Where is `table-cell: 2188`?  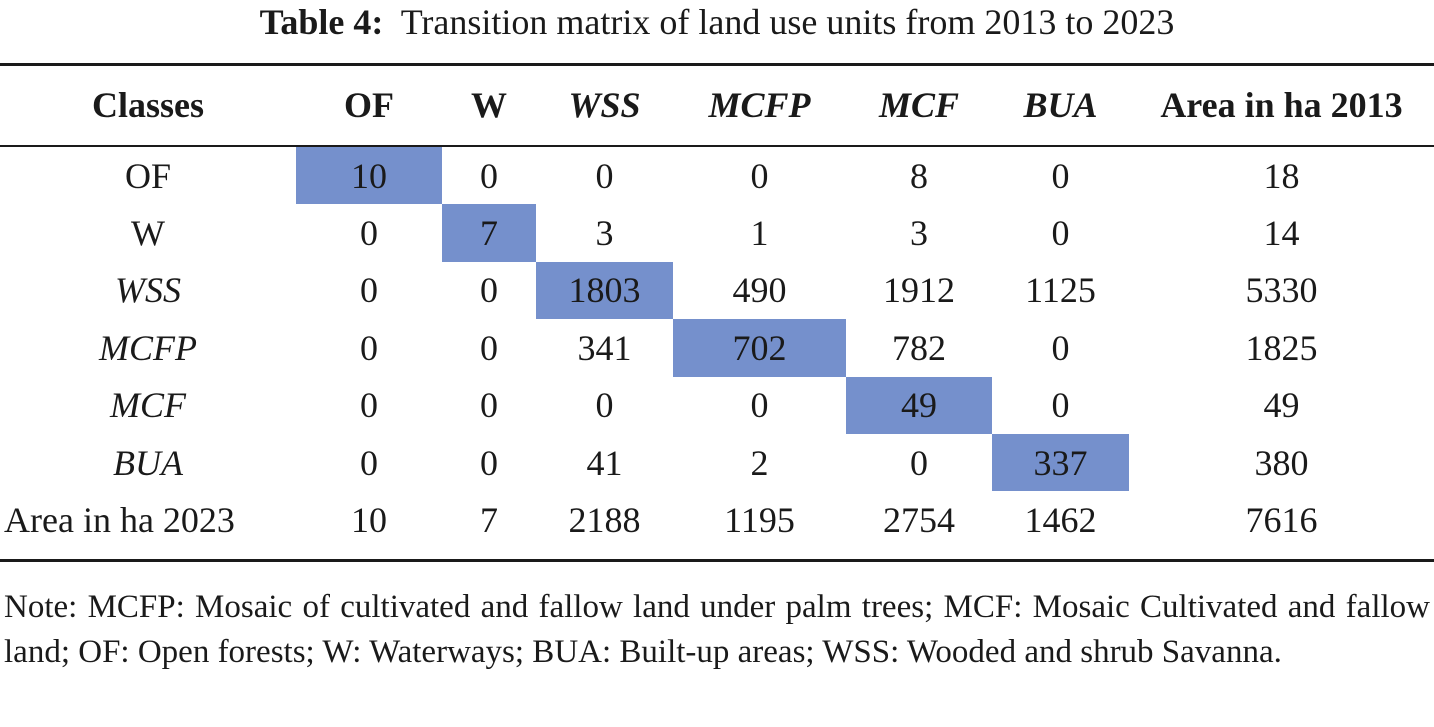
table-cell: 2188 is located at coordinates (604, 520).